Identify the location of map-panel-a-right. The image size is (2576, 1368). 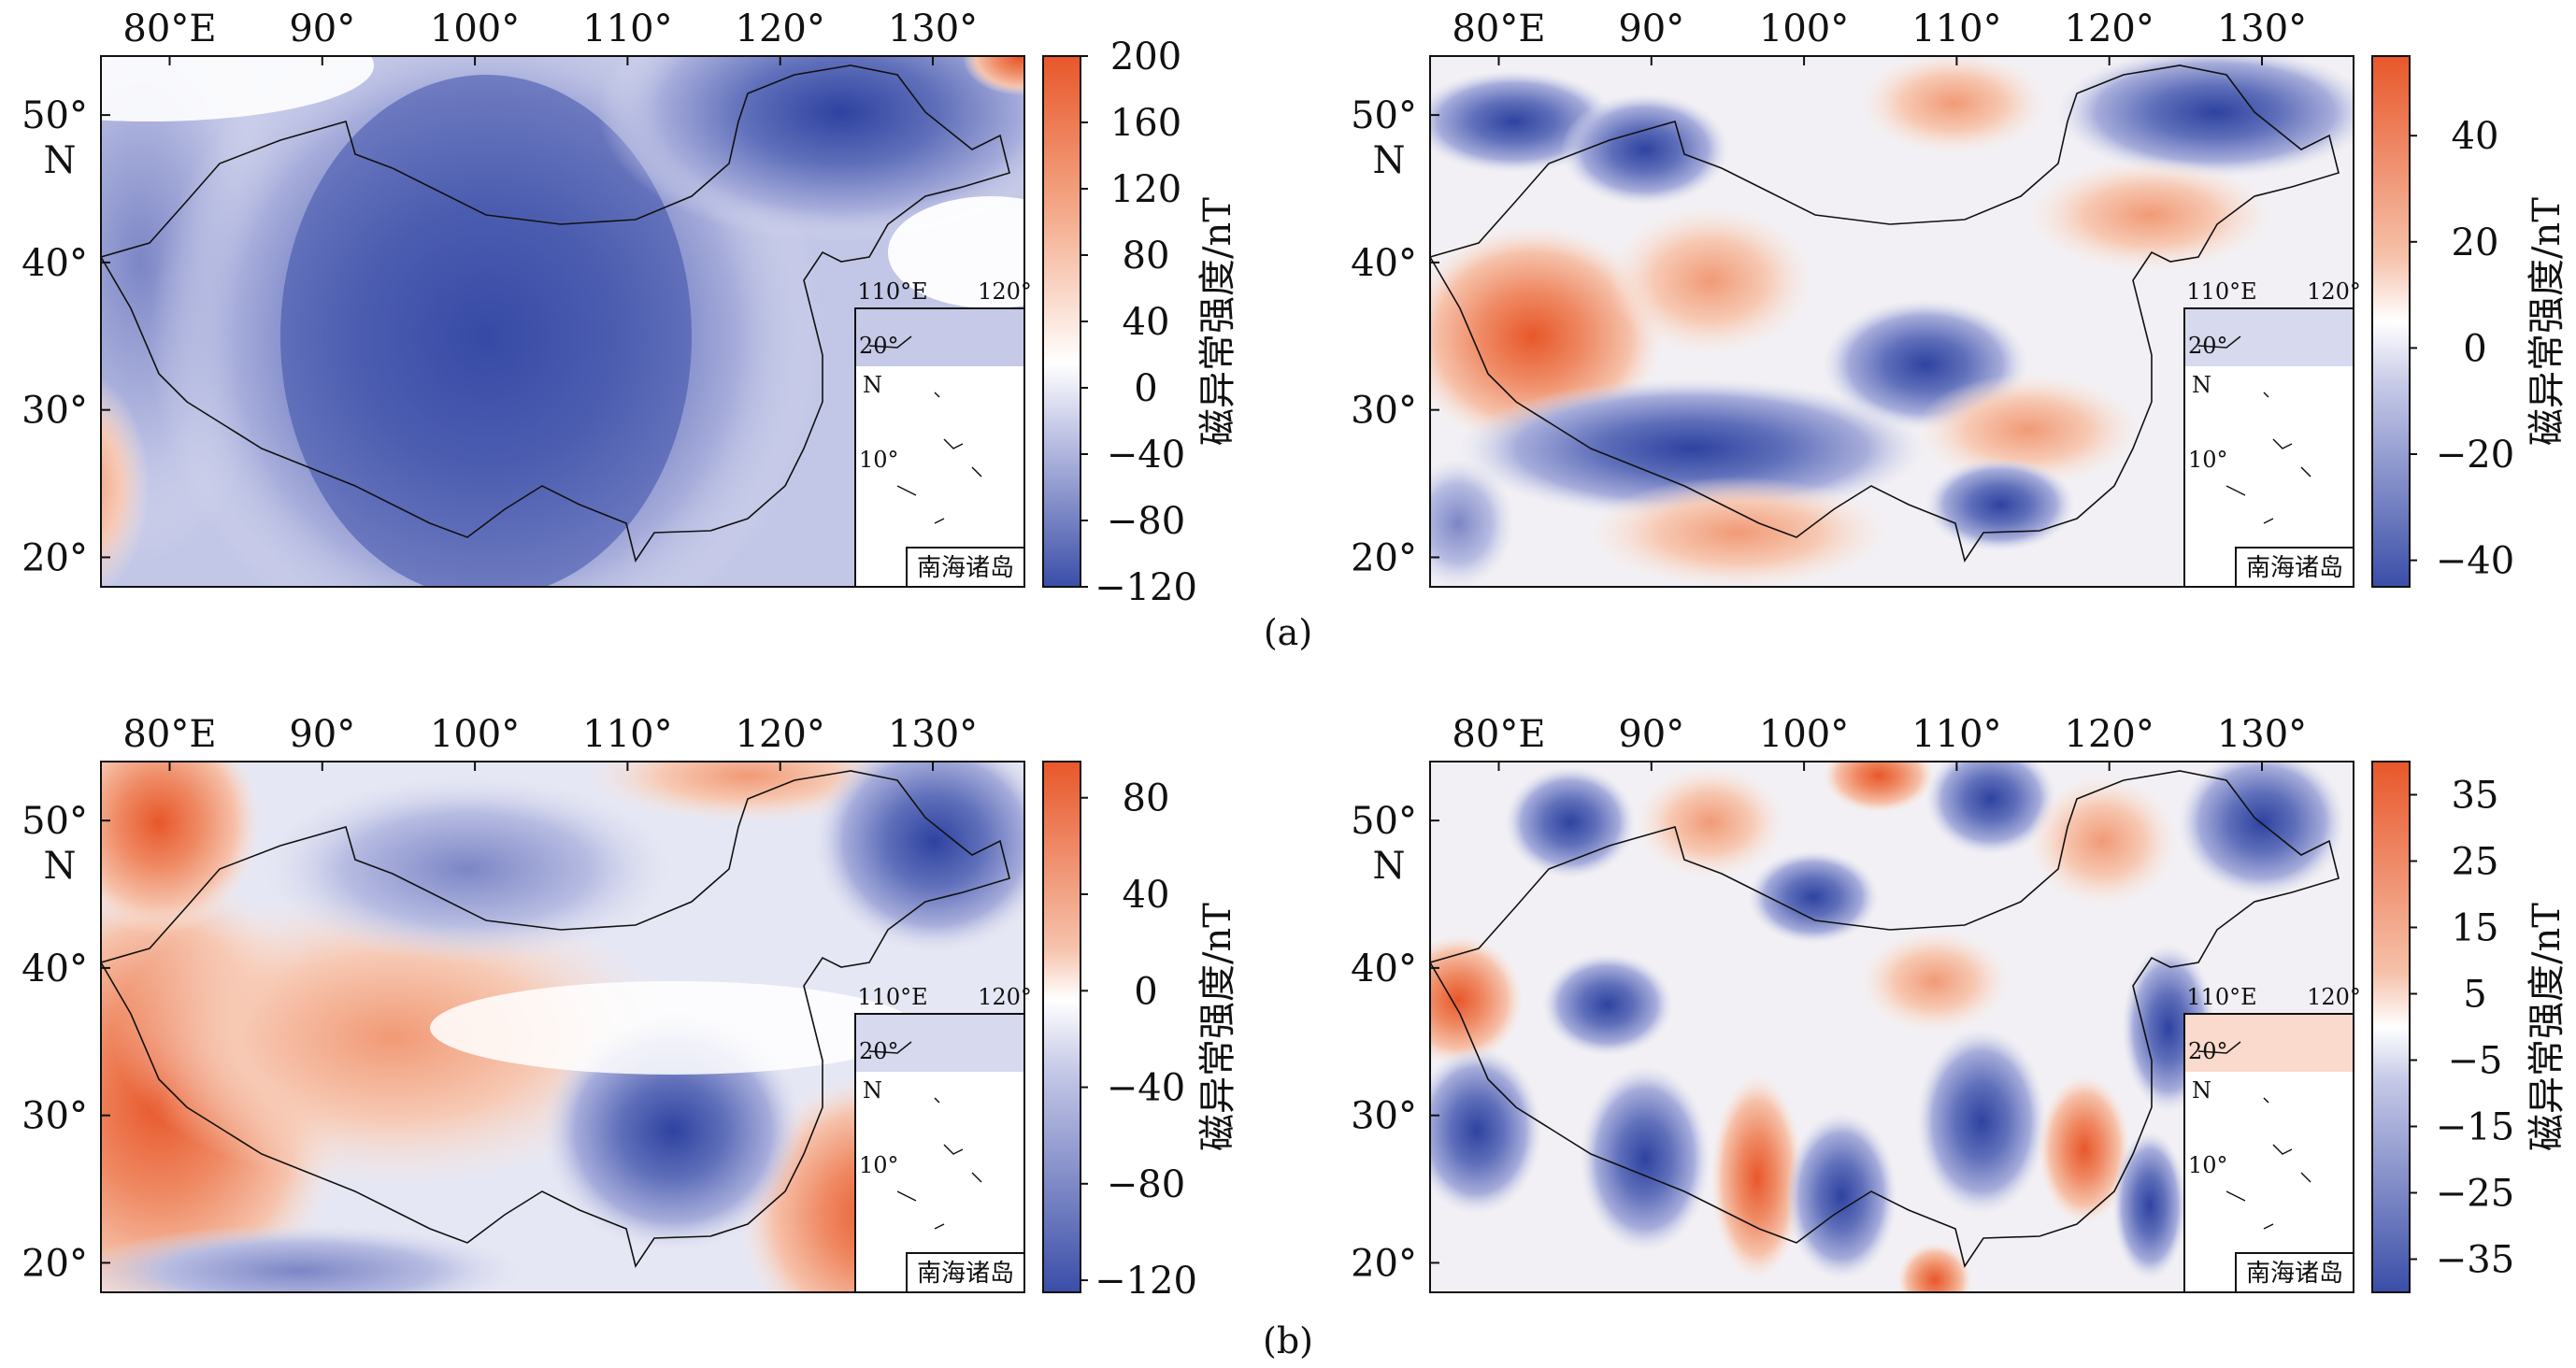
(1891, 321).